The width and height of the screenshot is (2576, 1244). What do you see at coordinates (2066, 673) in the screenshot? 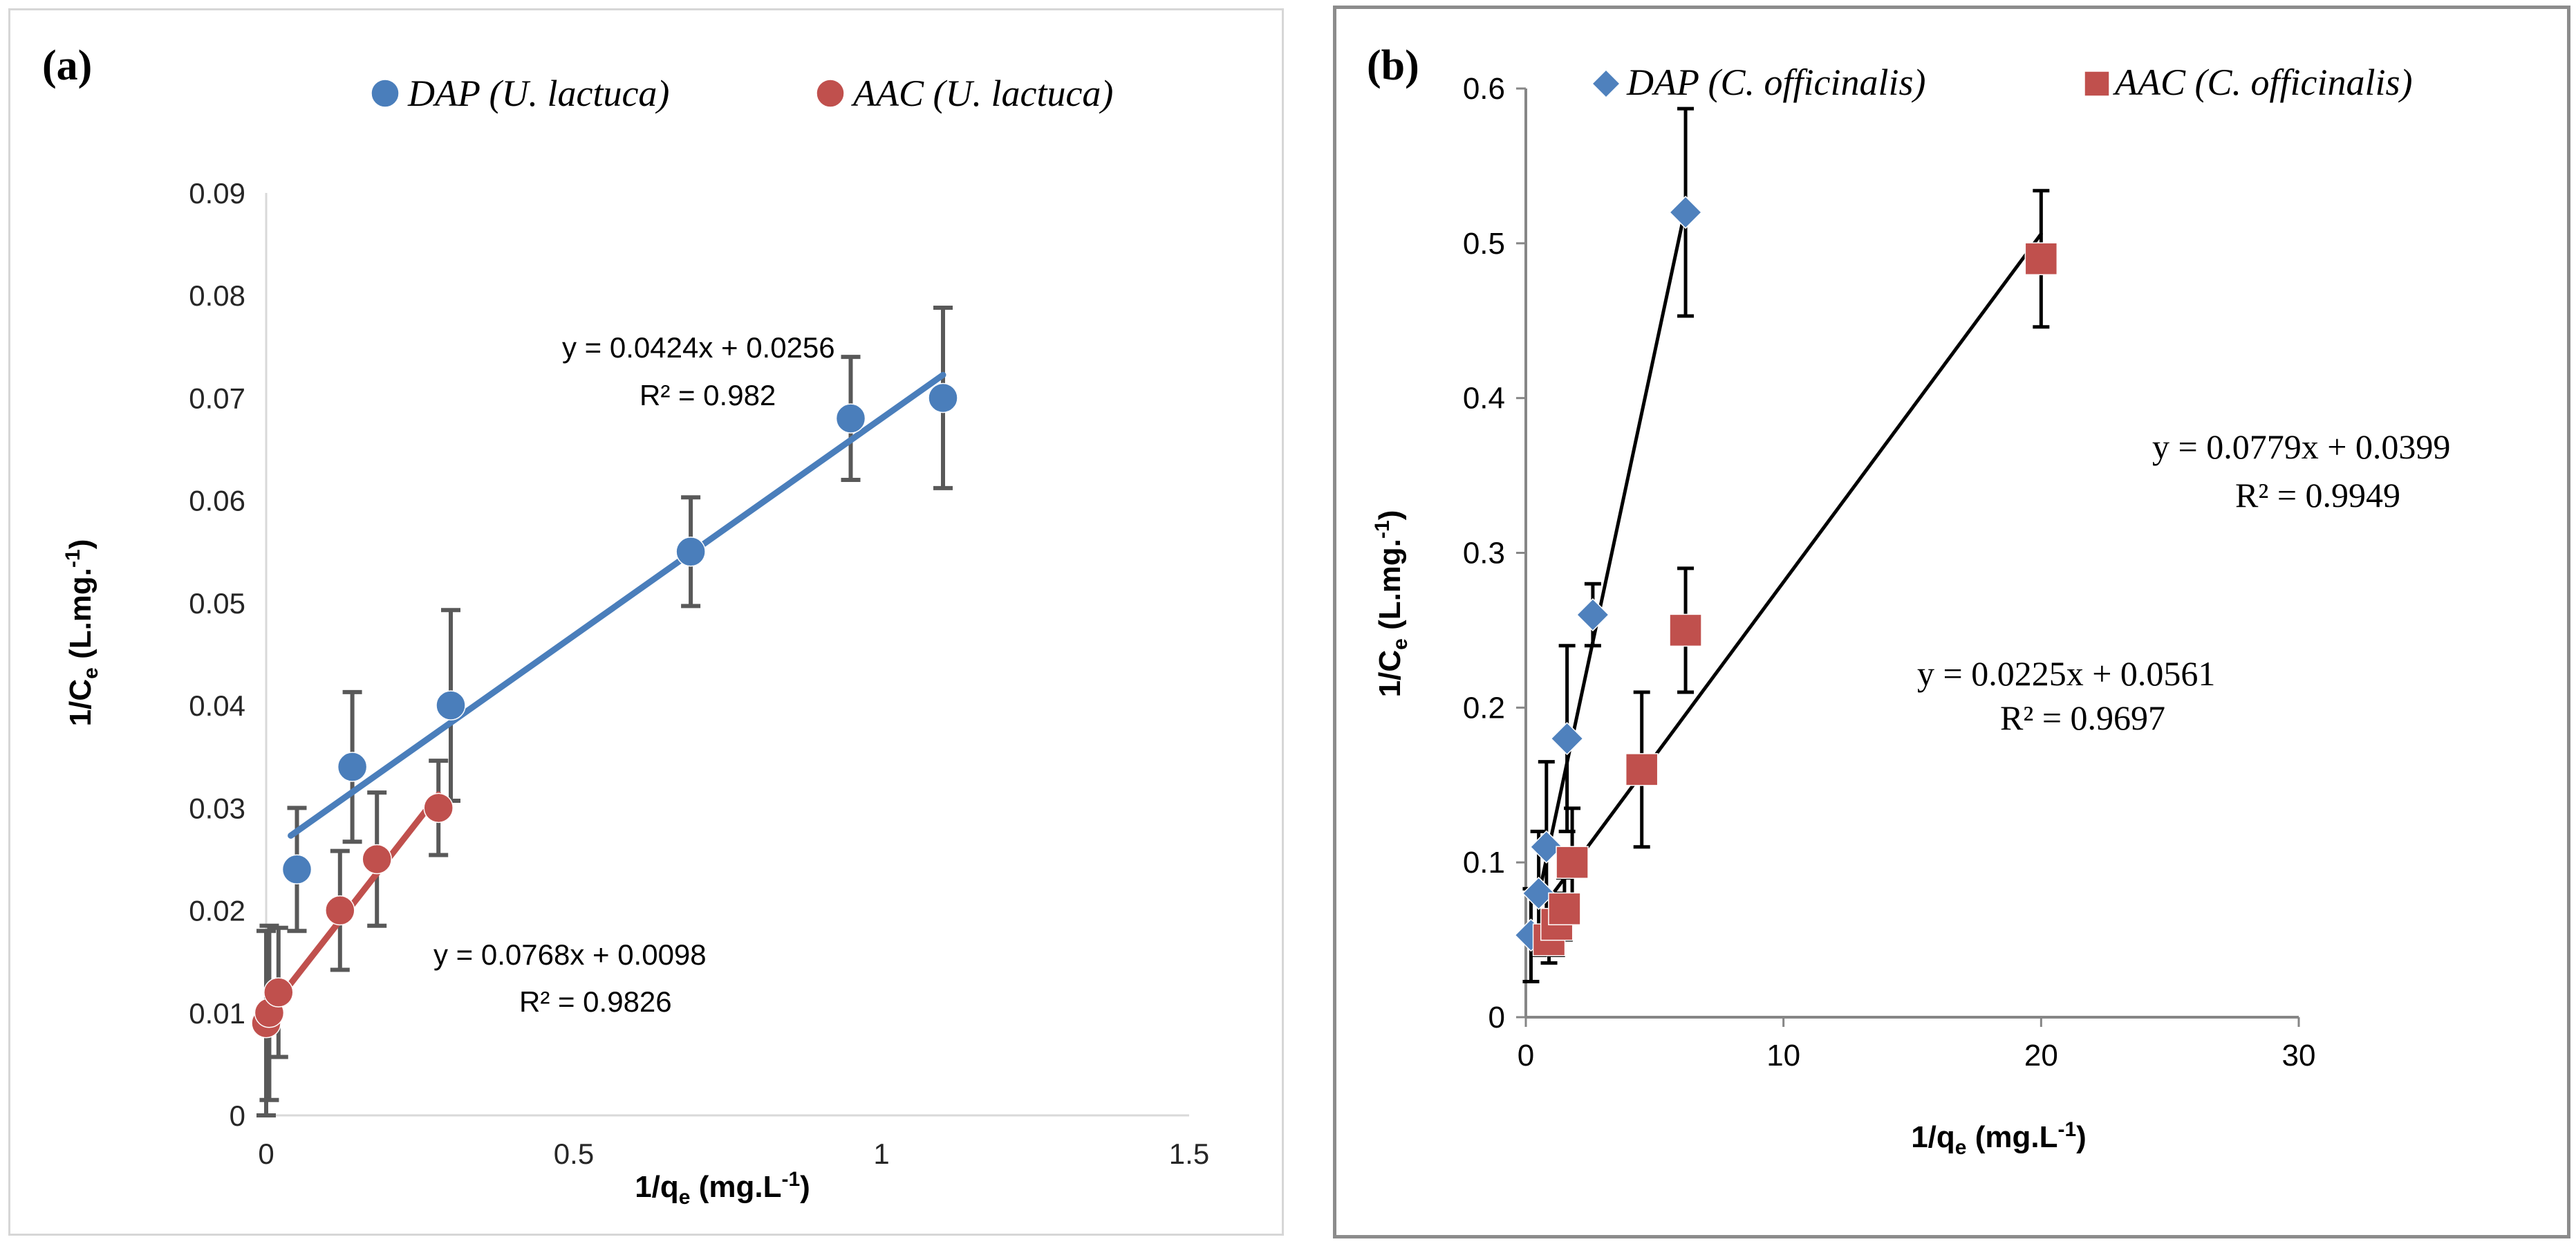
I see `equation-aac-b: y = 0.0225x + 0.0561` at bounding box center [2066, 673].